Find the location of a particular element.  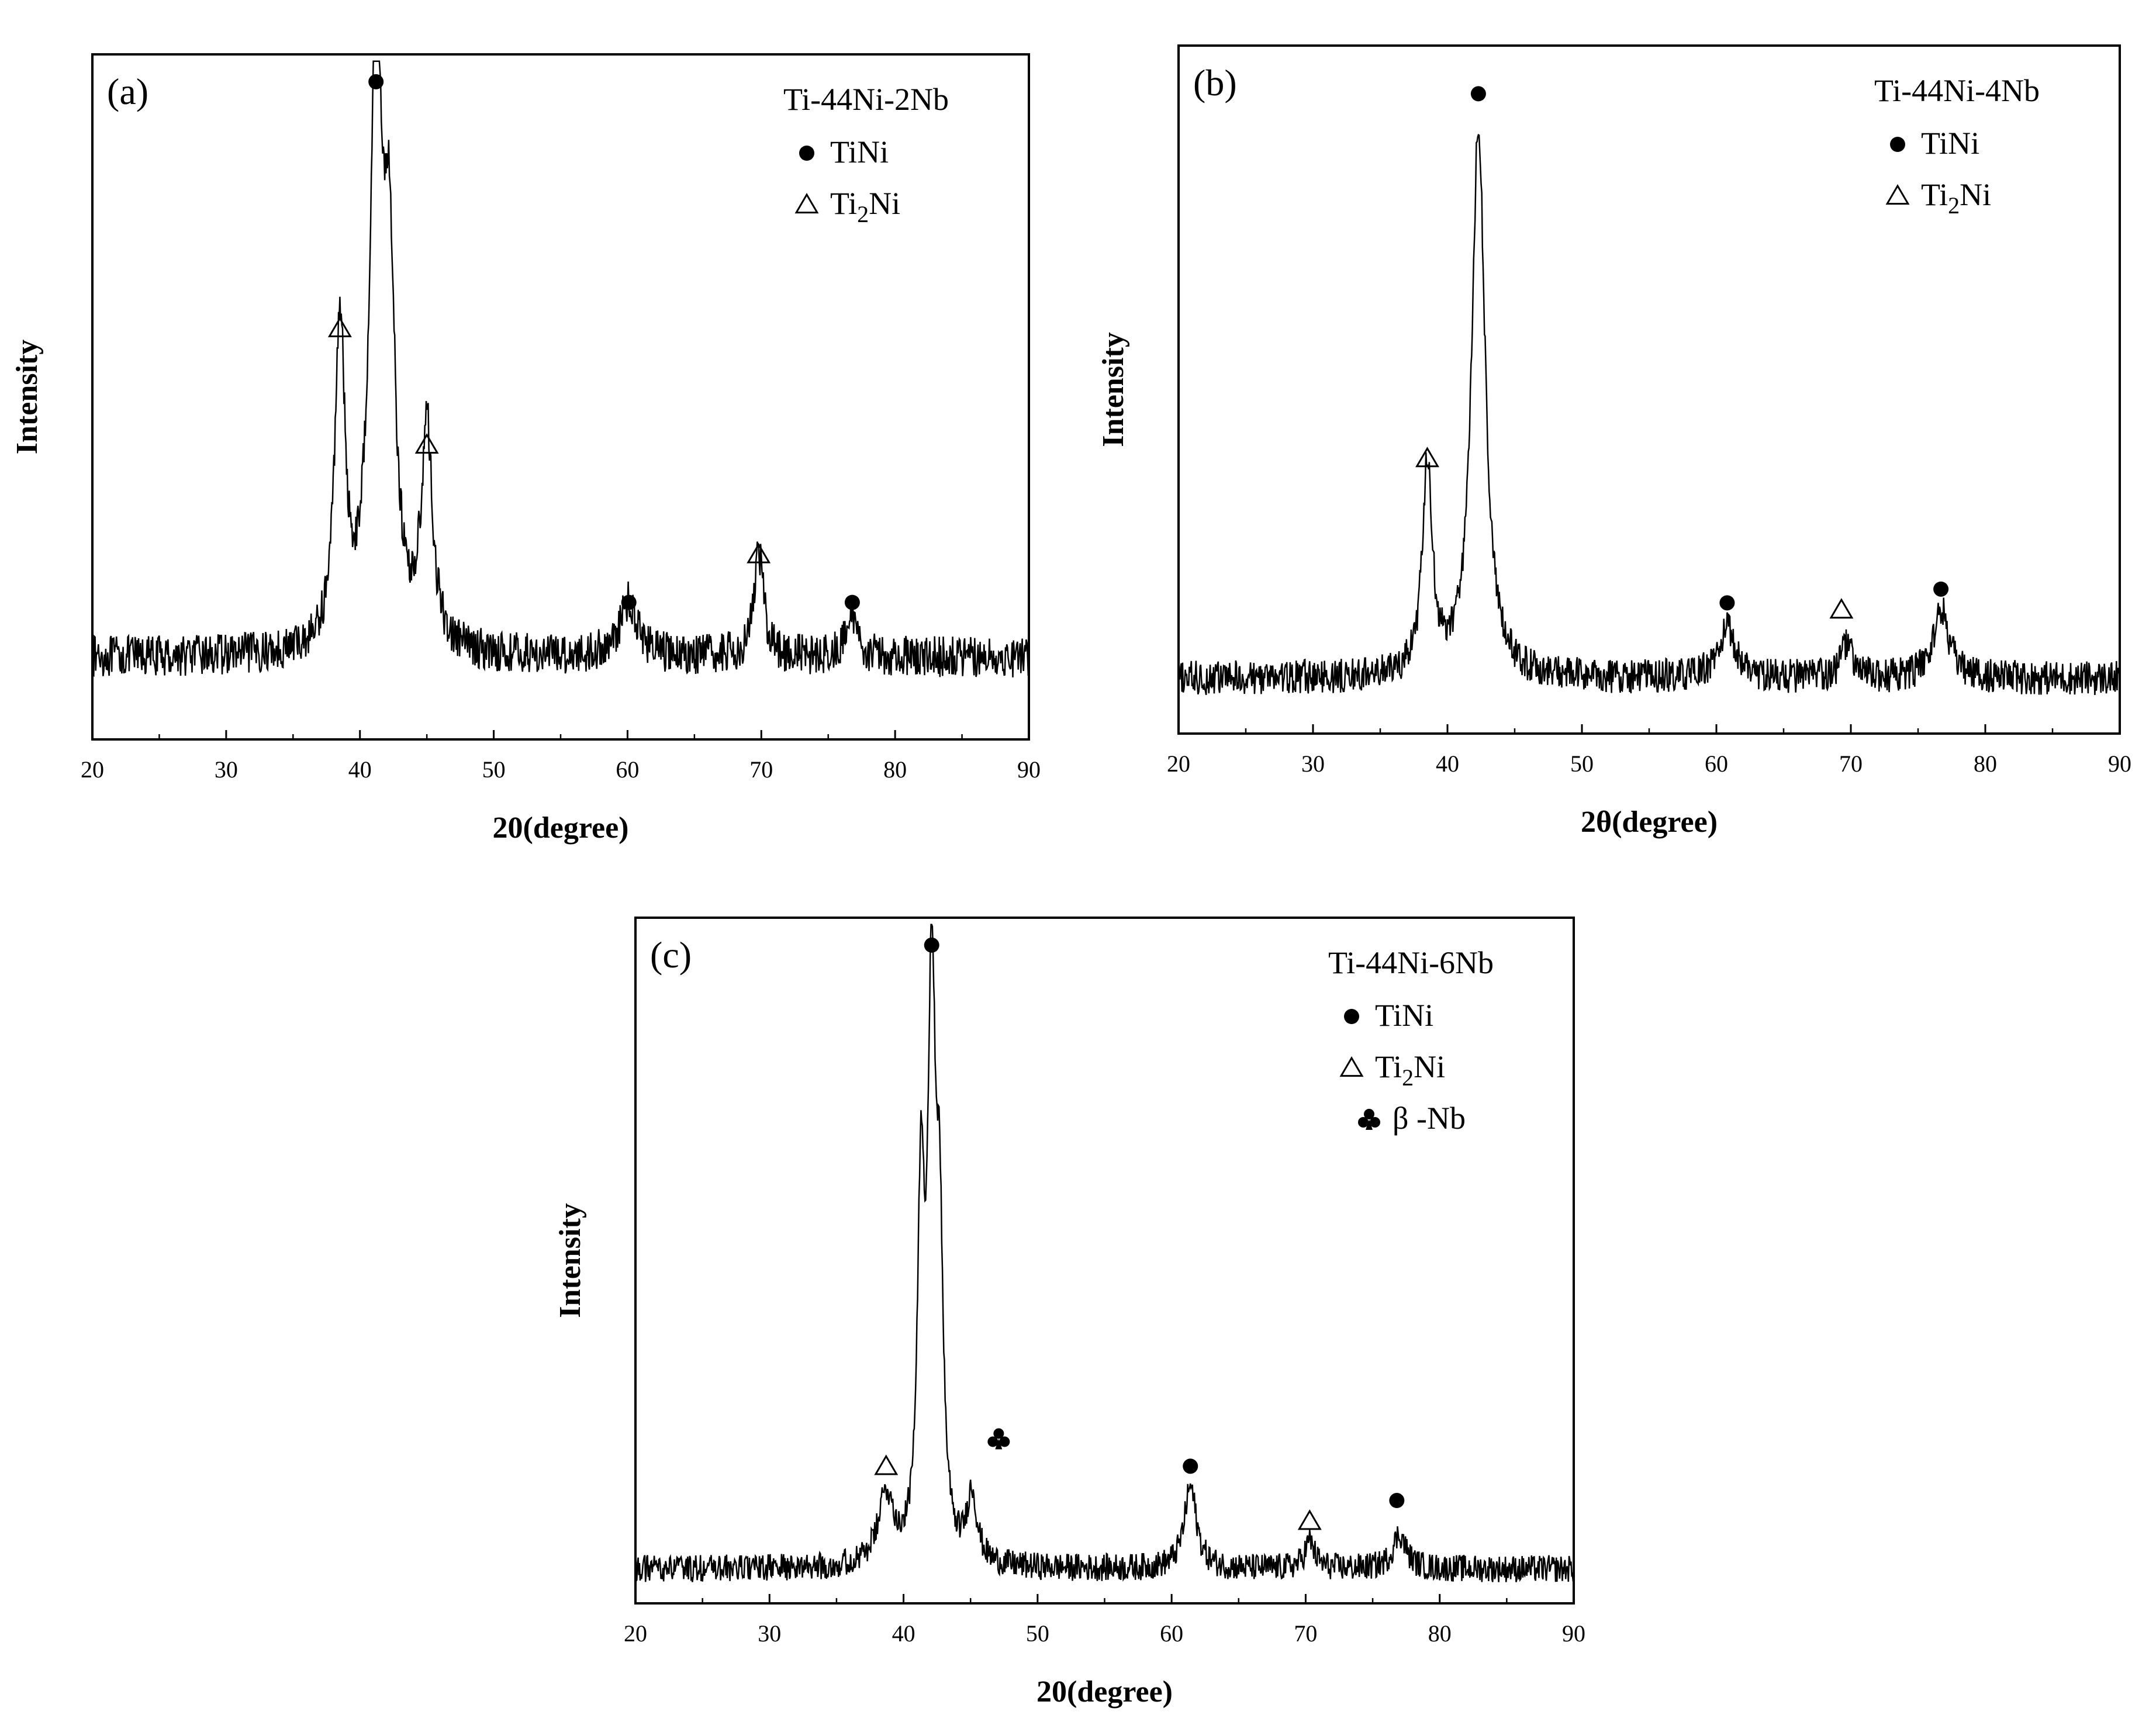

panel-label: (a) is located at coordinates (128, 91).